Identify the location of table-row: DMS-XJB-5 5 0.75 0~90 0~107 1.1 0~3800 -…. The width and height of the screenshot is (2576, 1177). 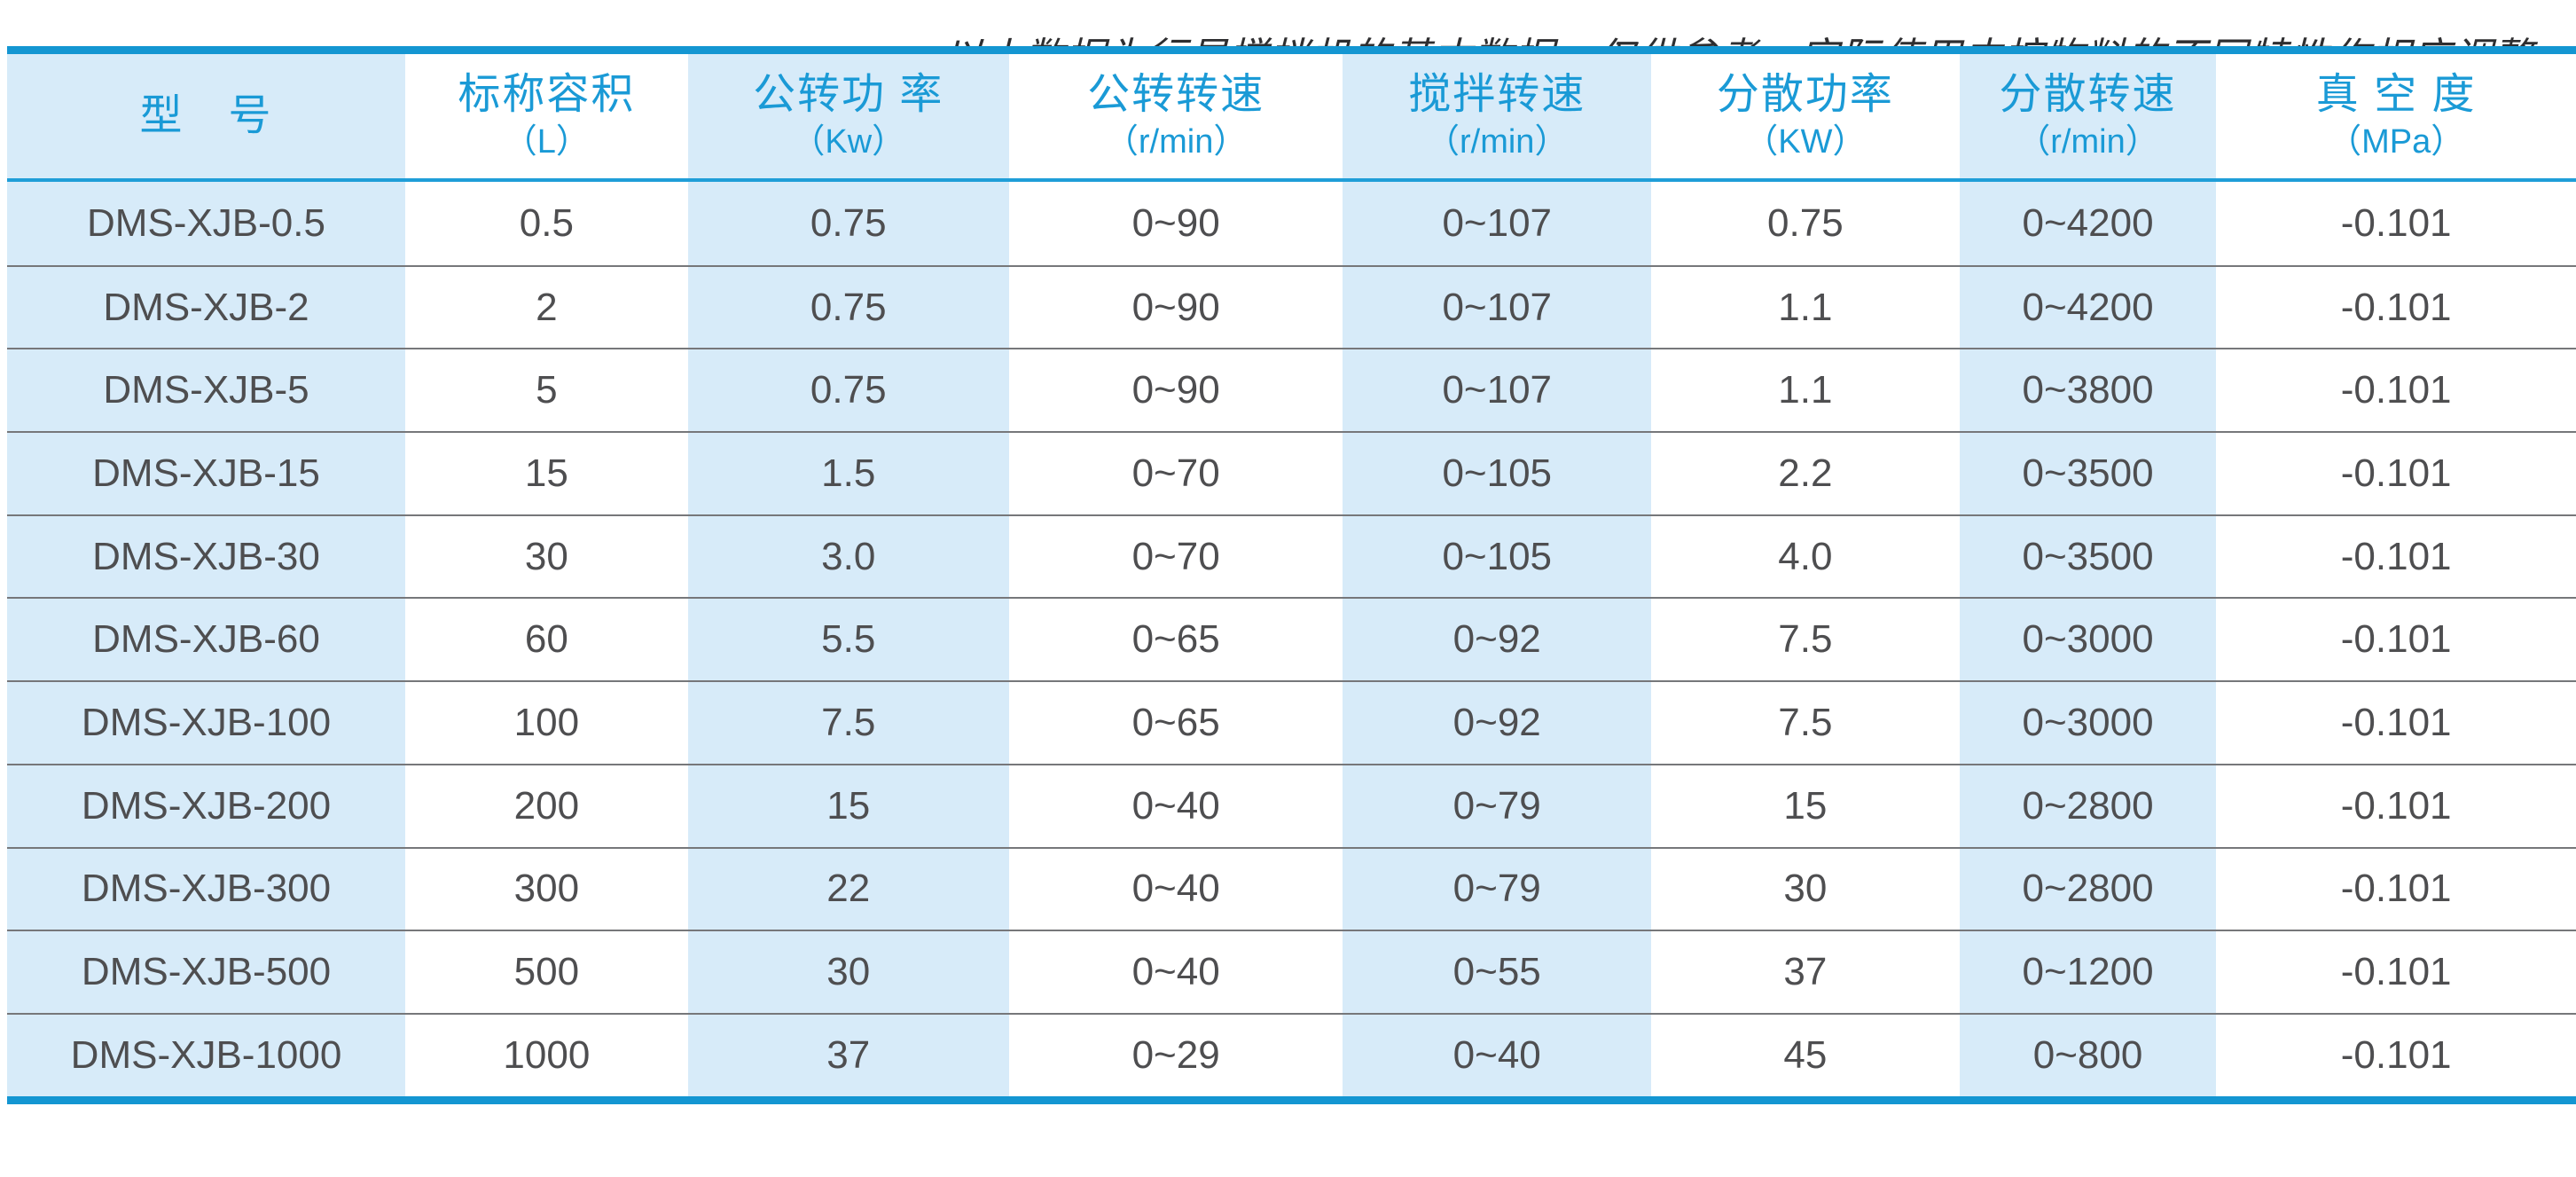
(1291, 390).